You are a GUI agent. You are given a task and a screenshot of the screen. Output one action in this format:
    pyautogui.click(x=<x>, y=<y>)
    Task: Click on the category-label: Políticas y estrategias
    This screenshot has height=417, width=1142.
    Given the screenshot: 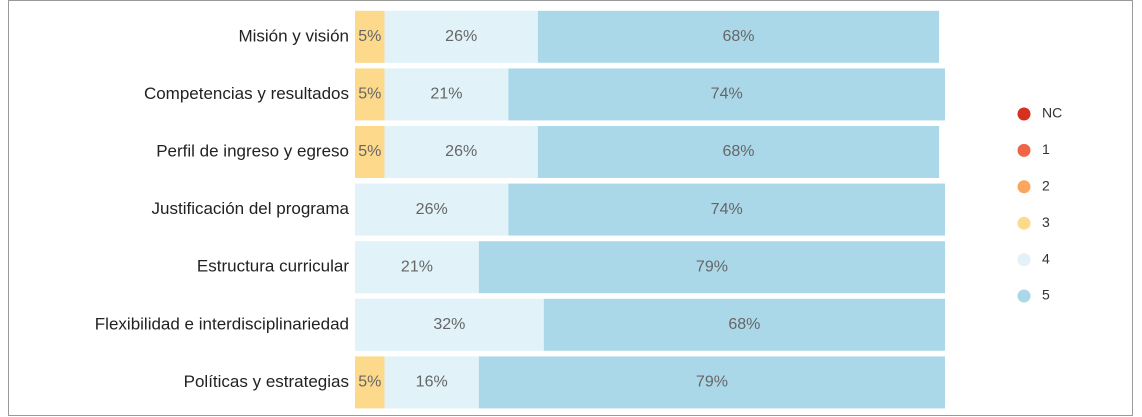 What is the action you would take?
    pyautogui.click(x=266, y=381)
    